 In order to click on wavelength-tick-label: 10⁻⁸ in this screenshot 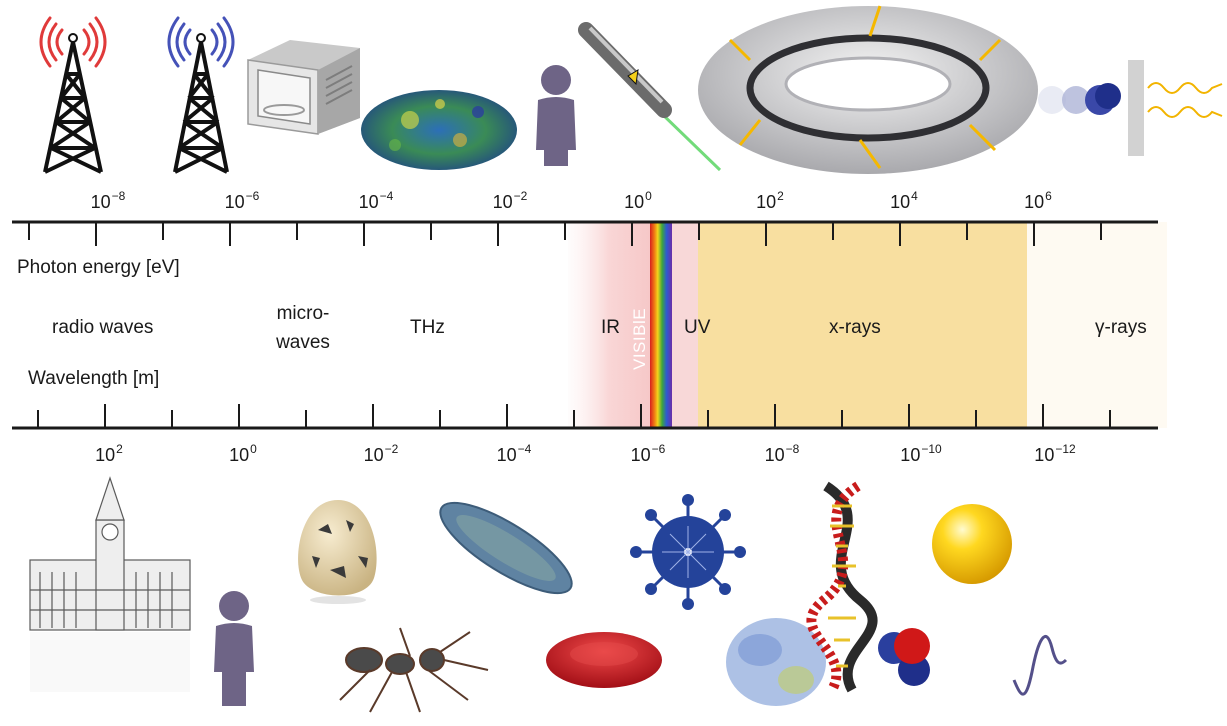, I will do `click(782, 453)`.